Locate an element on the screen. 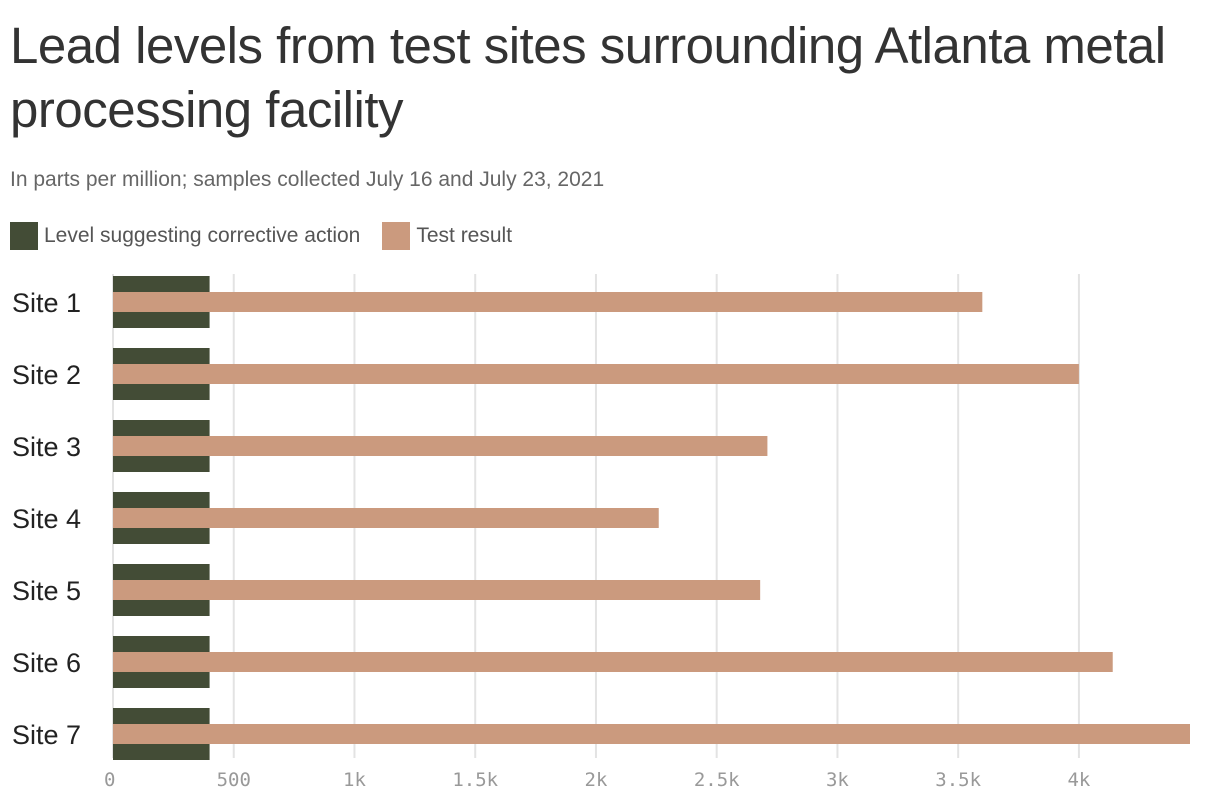 This screenshot has height=798, width=1220. x-tick-label-8: 4k is located at coordinates (1078, 780).